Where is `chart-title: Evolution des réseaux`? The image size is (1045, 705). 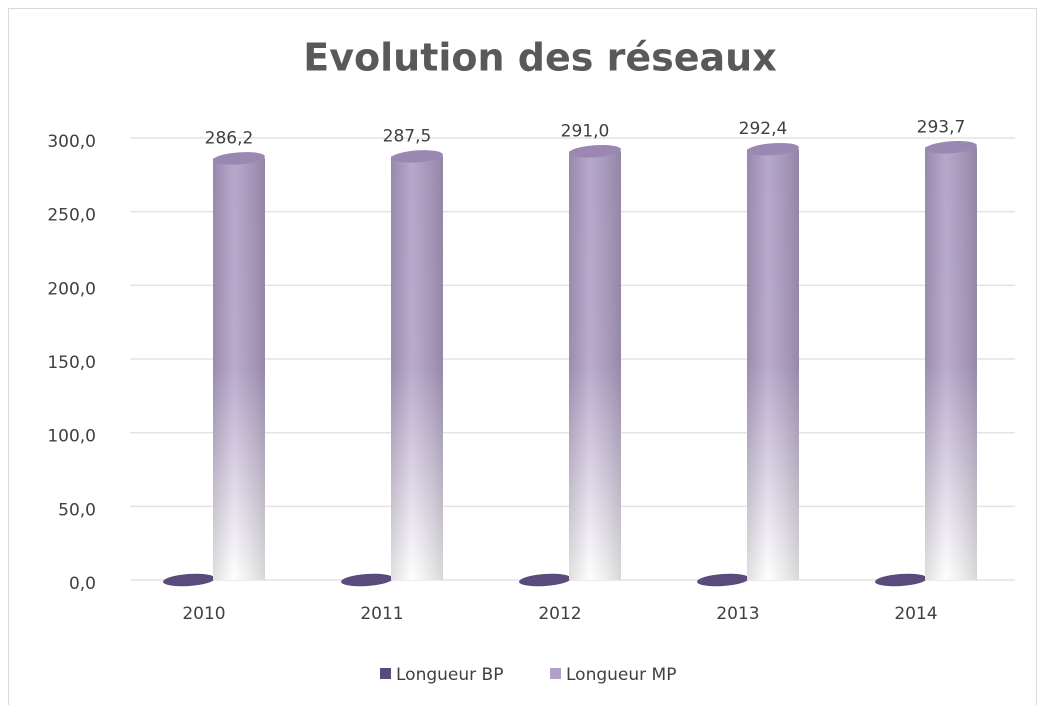
chart-title: Evolution des réseaux is located at coordinates (539, 58).